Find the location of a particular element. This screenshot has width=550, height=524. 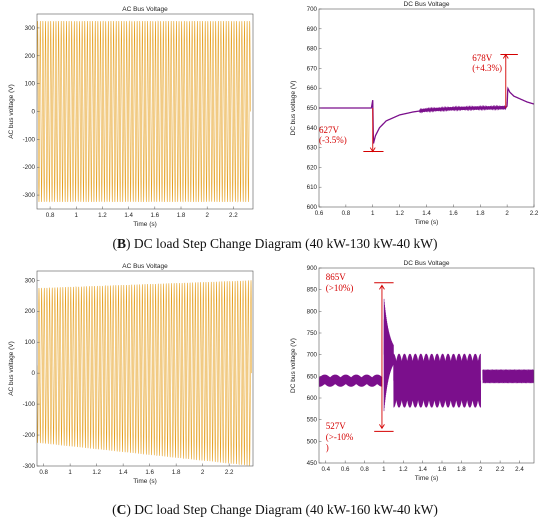

b-ac-plot-area is located at coordinates (144, 111).